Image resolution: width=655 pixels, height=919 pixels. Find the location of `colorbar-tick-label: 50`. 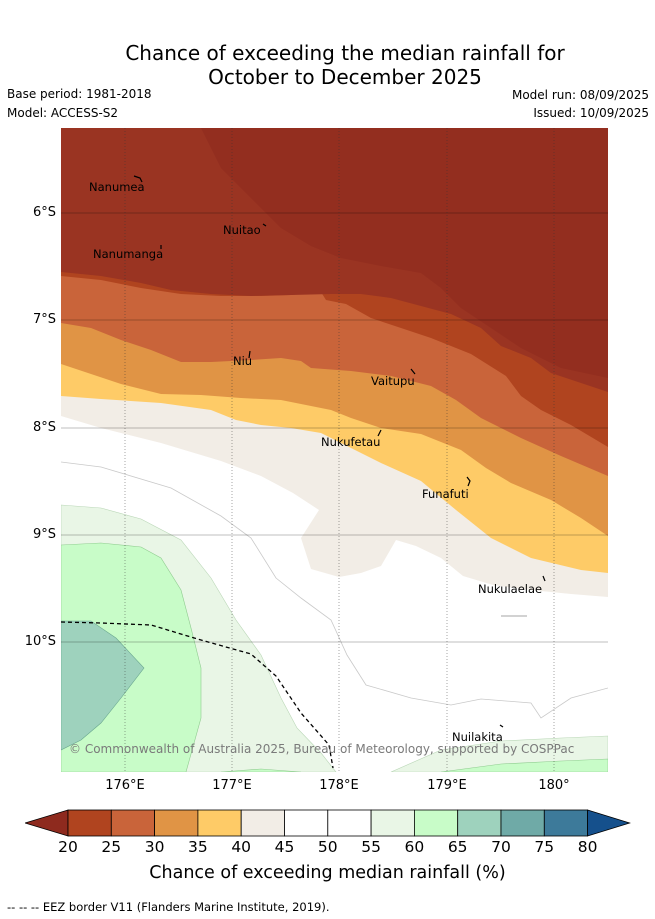

colorbar-tick-label: 50 is located at coordinates (327, 847).